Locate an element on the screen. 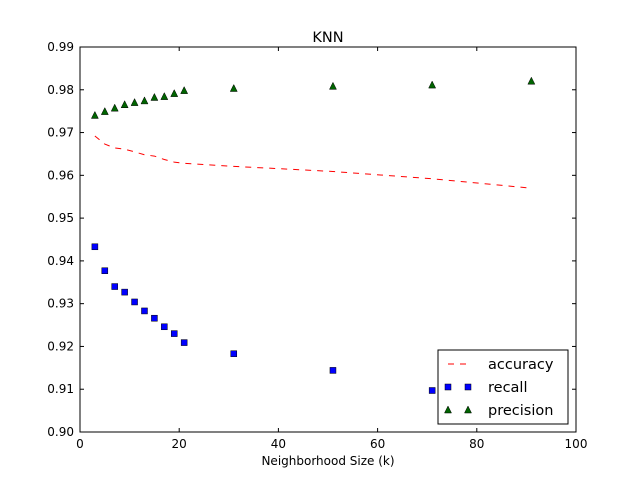  x-tick-label: 0 is located at coordinates (80, 444).